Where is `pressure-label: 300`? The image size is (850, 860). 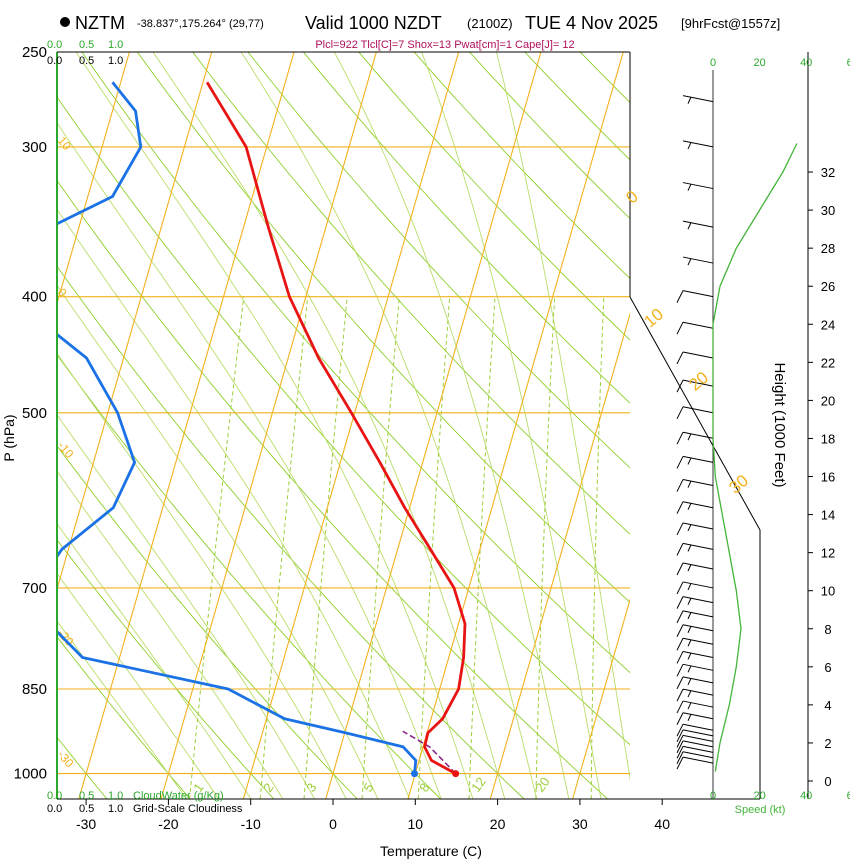
pressure-label: 300 is located at coordinates (34, 147).